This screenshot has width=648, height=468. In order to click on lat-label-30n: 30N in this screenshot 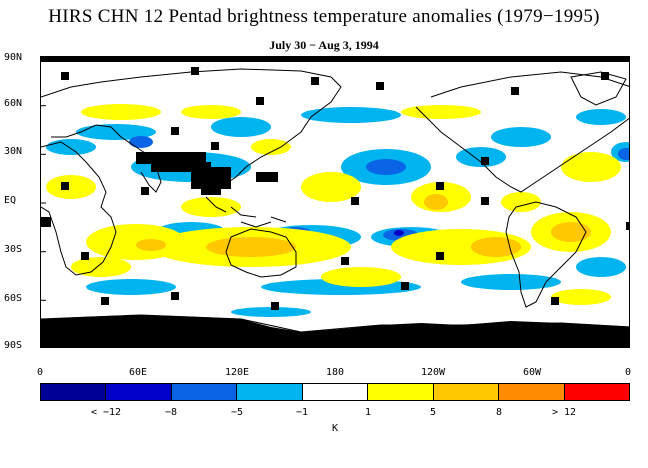, I will do `click(13, 151)`.